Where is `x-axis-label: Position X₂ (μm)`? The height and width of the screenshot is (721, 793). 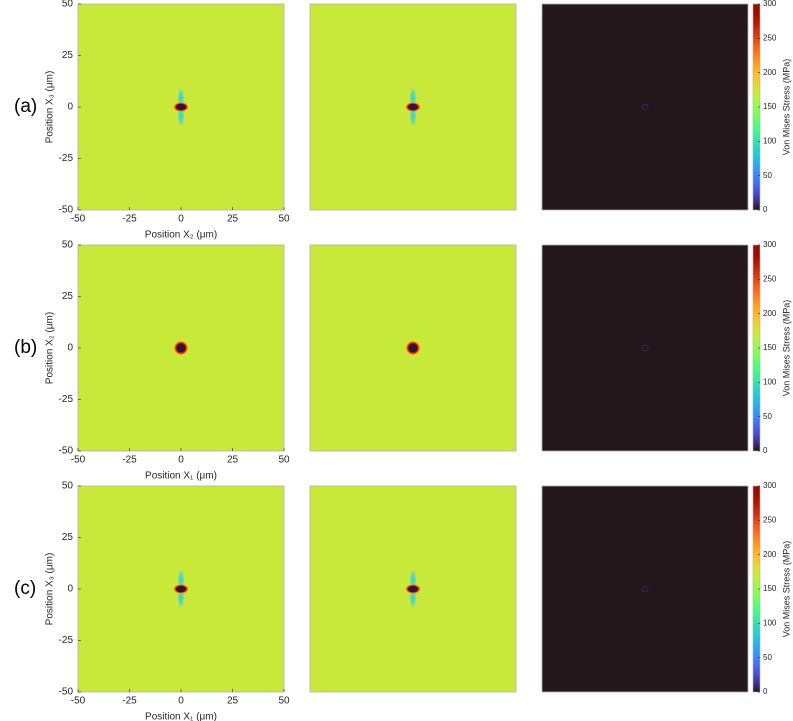 x-axis-label: Position X₂ (μm) is located at coordinates (181, 235).